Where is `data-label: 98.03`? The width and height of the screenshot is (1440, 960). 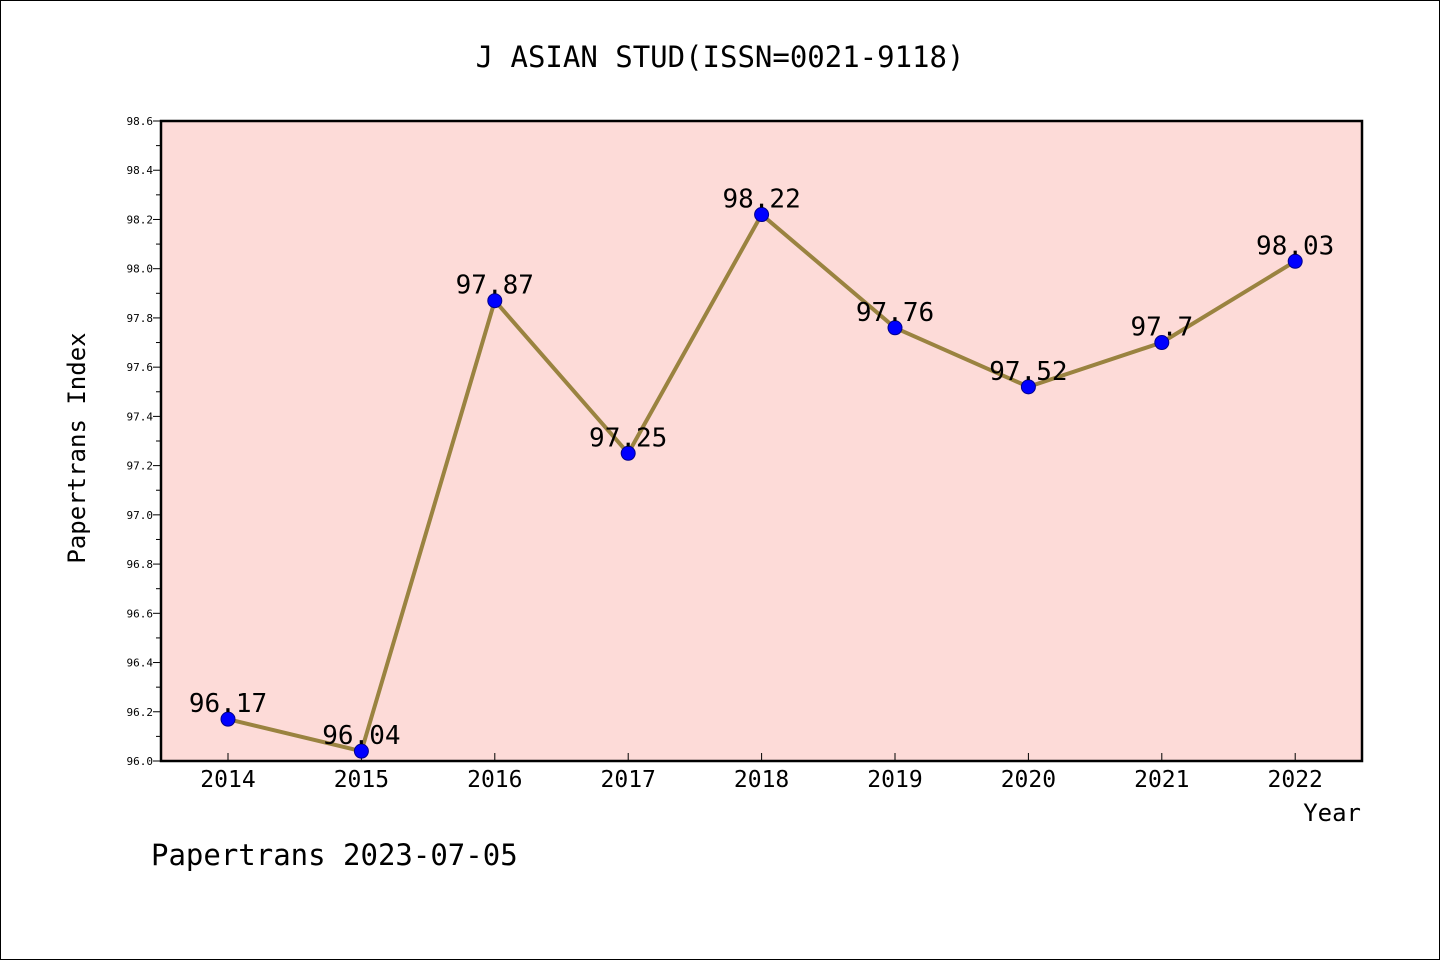 data-label: 98.03 is located at coordinates (1295, 246).